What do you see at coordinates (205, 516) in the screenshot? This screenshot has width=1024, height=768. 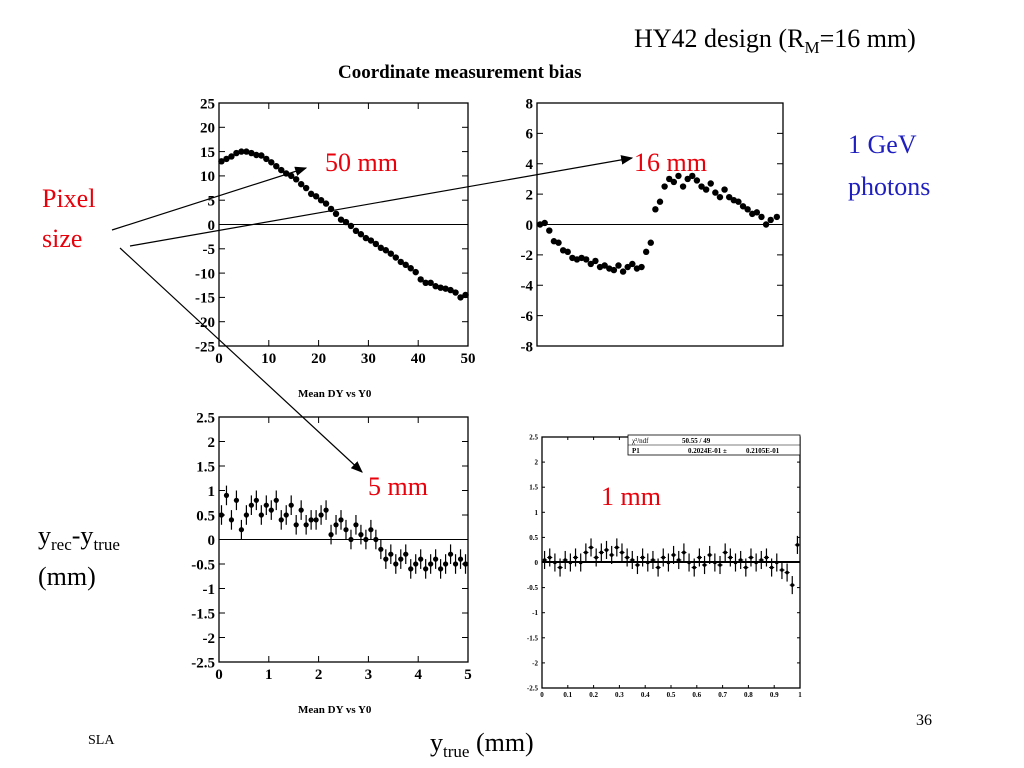 I see `y-tick-label: 0.5` at bounding box center [205, 516].